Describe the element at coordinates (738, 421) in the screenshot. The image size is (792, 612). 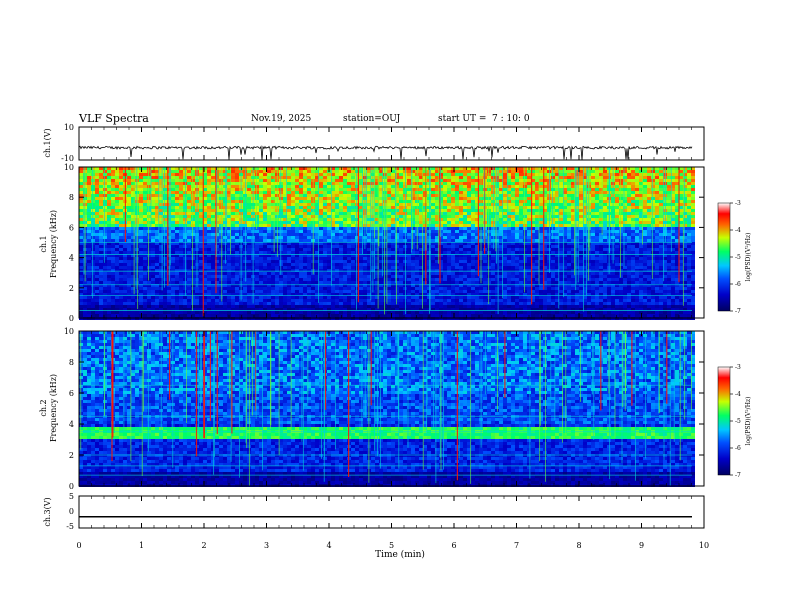
I see `ch2-cbtick--5: -5` at that location.